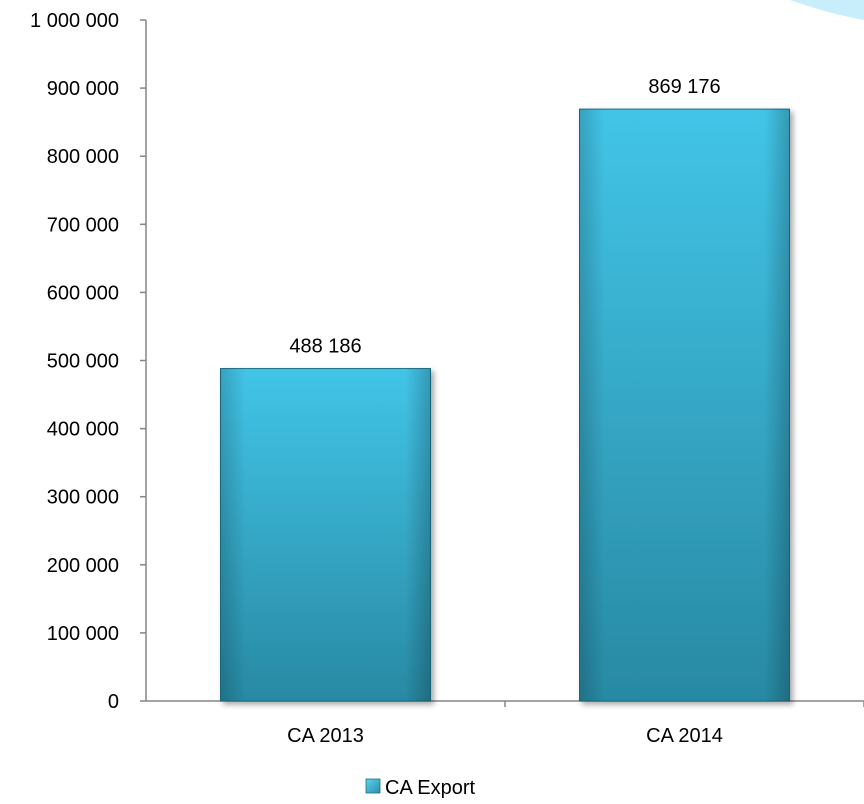  I want to click on decorative-swoosh, so click(827, 10).